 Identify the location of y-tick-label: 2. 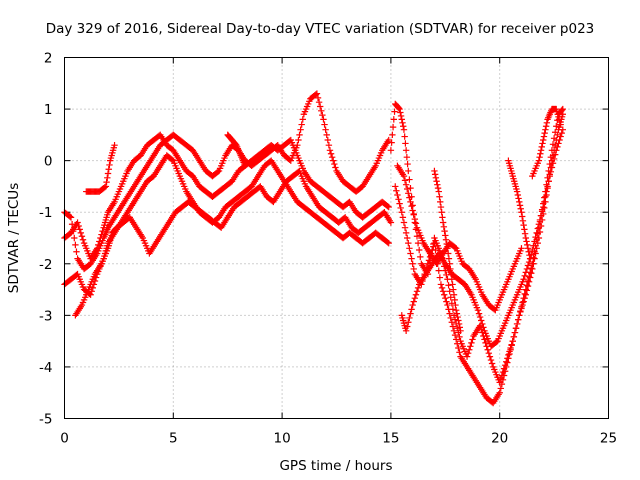
(48, 59).